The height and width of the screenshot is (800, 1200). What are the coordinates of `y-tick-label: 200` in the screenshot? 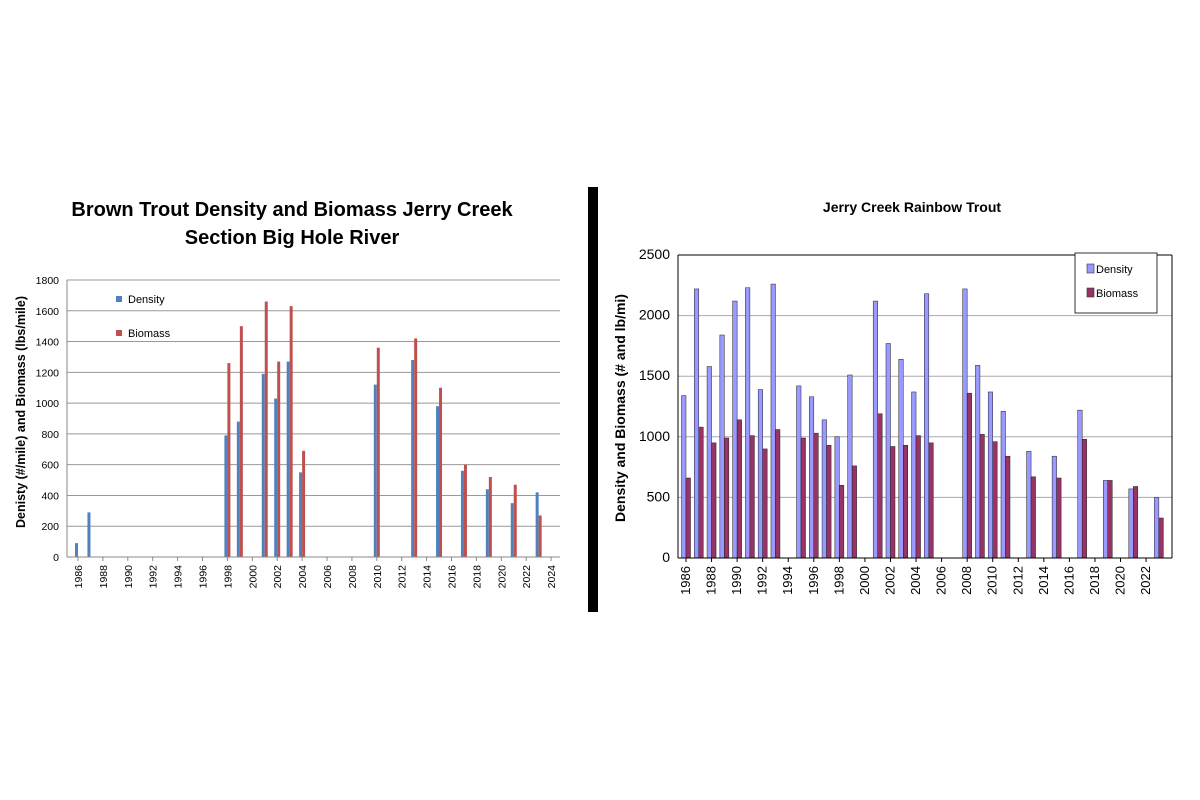 It's located at (50, 527).